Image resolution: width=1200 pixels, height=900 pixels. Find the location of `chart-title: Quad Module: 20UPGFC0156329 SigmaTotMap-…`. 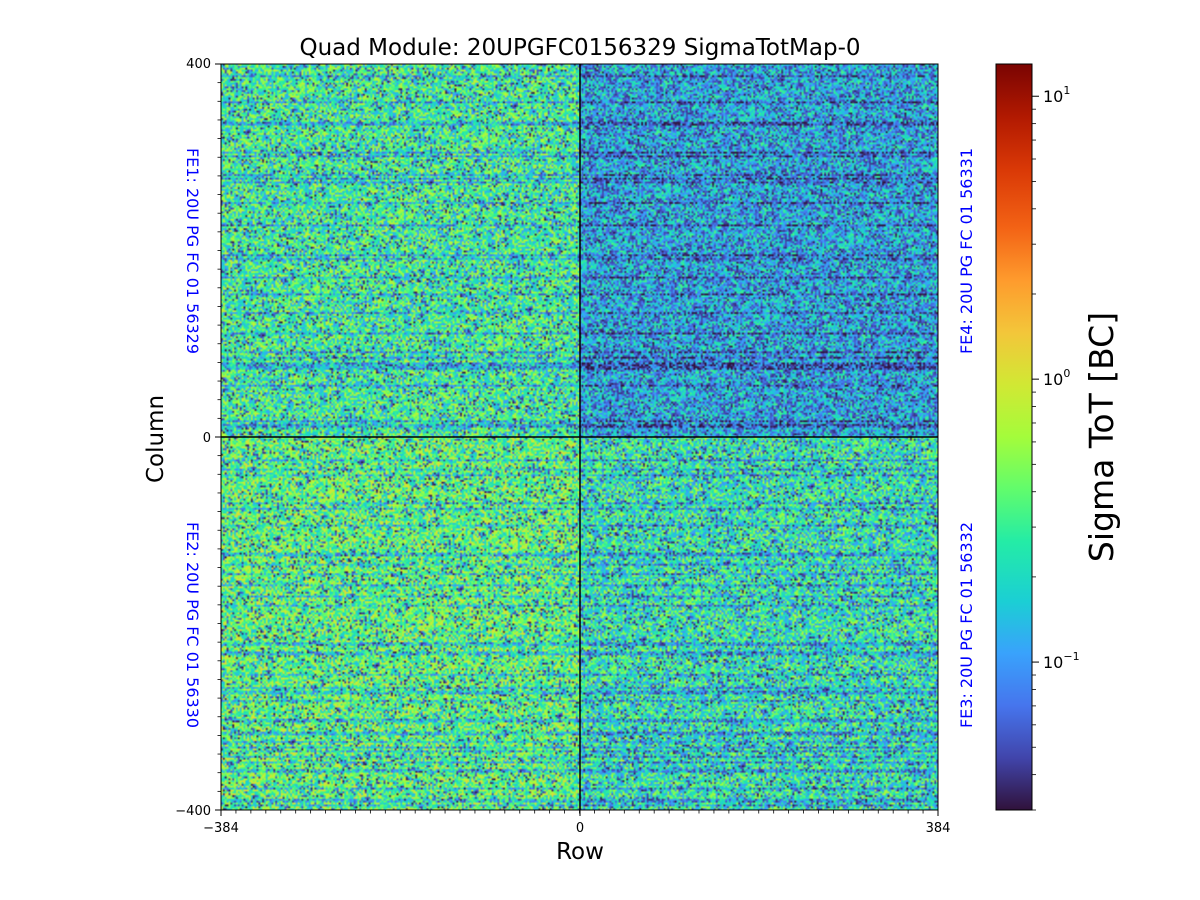

chart-title: Quad Module: 20UPGFC0156329 SigmaTotMap-… is located at coordinates (580, 48).